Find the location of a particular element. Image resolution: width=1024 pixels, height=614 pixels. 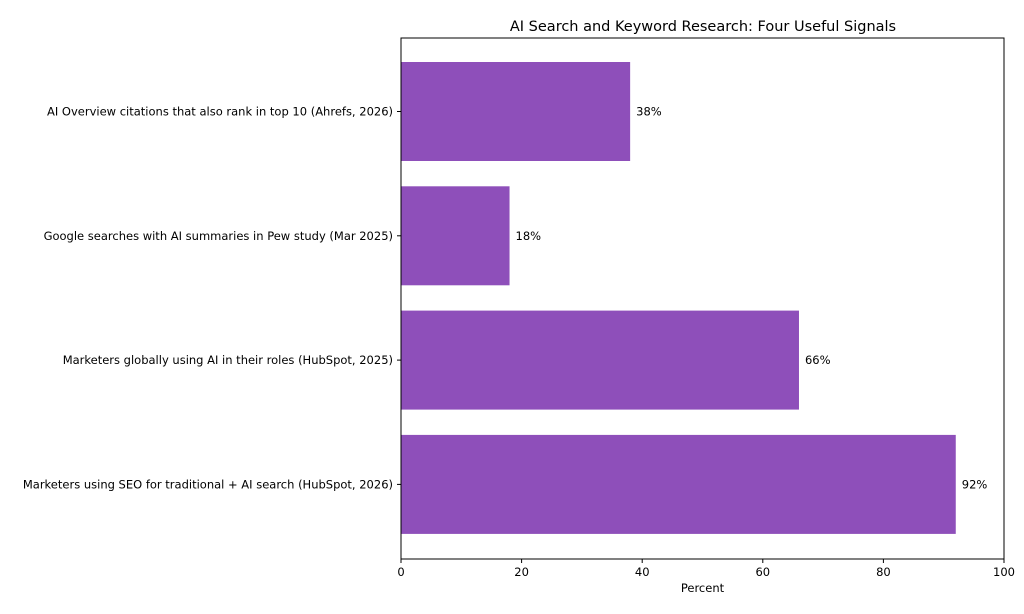

x-axis-label: Percent is located at coordinates (703, 588).